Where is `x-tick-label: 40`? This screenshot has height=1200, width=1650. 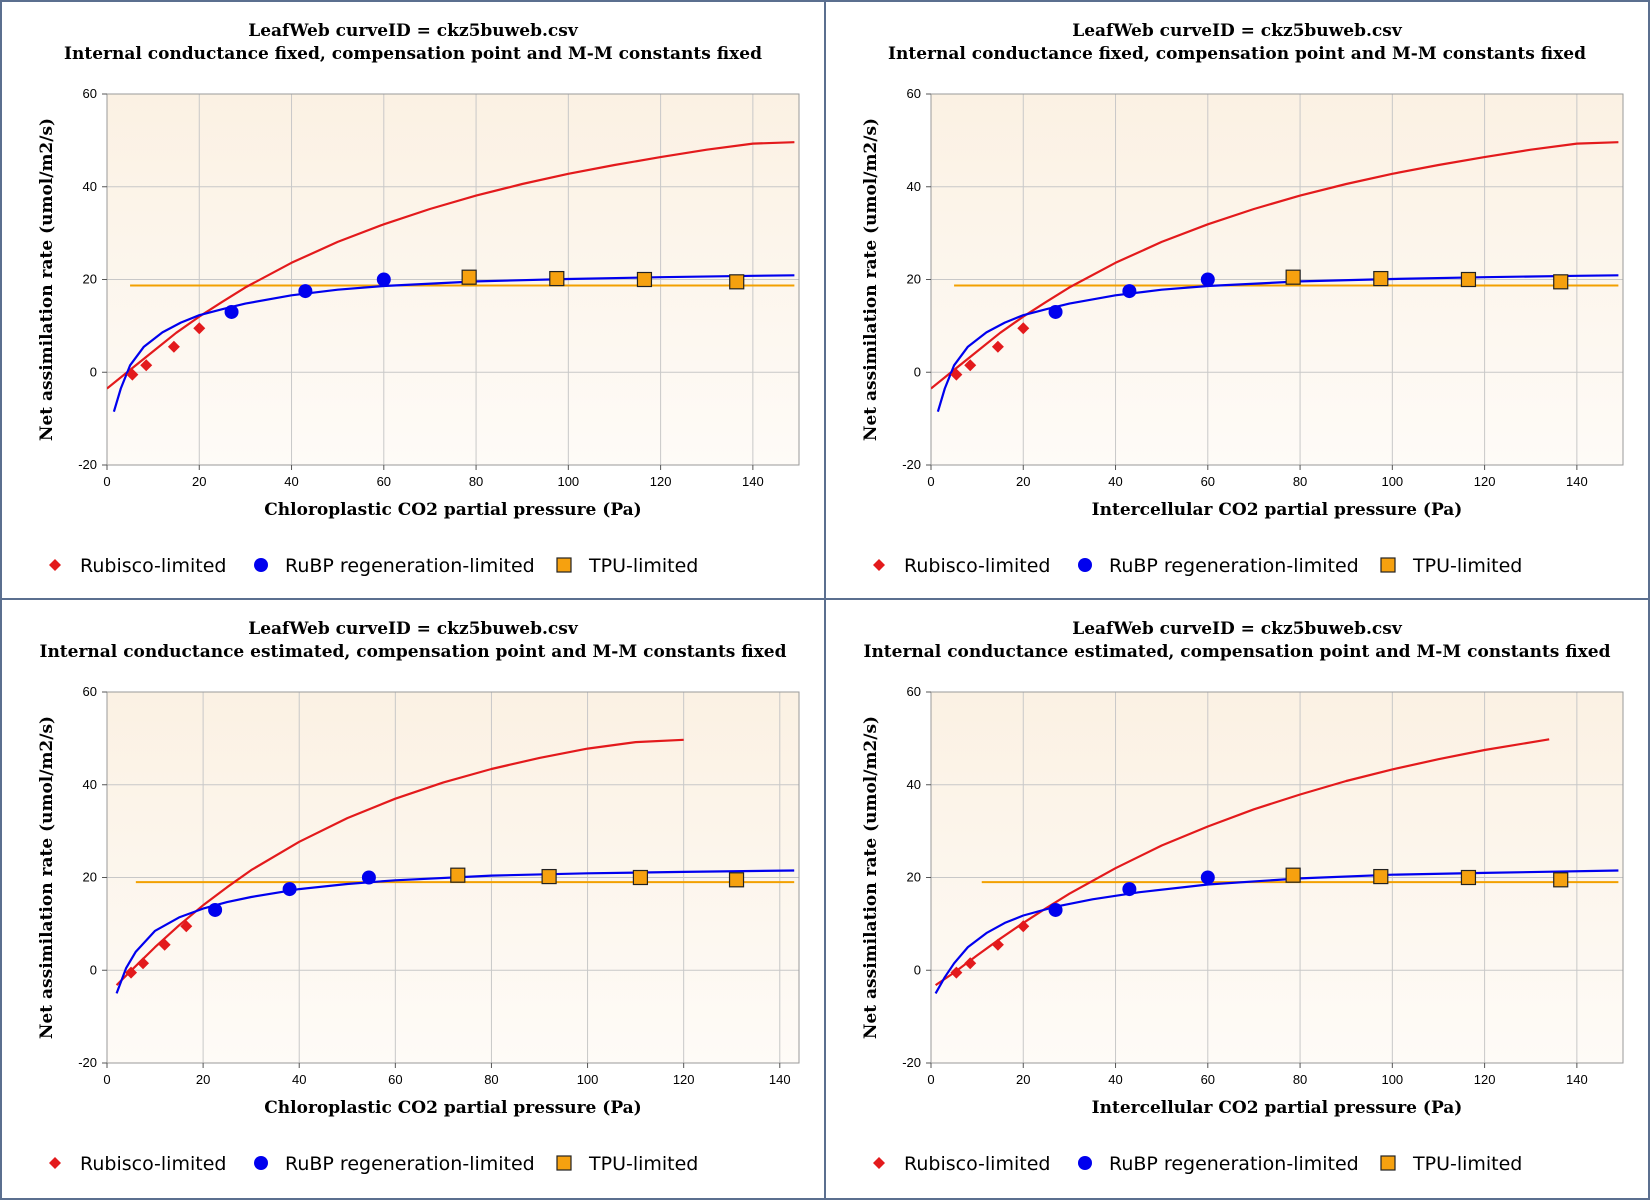 x-tick-label: 40 is located at coordinates (291, 481).